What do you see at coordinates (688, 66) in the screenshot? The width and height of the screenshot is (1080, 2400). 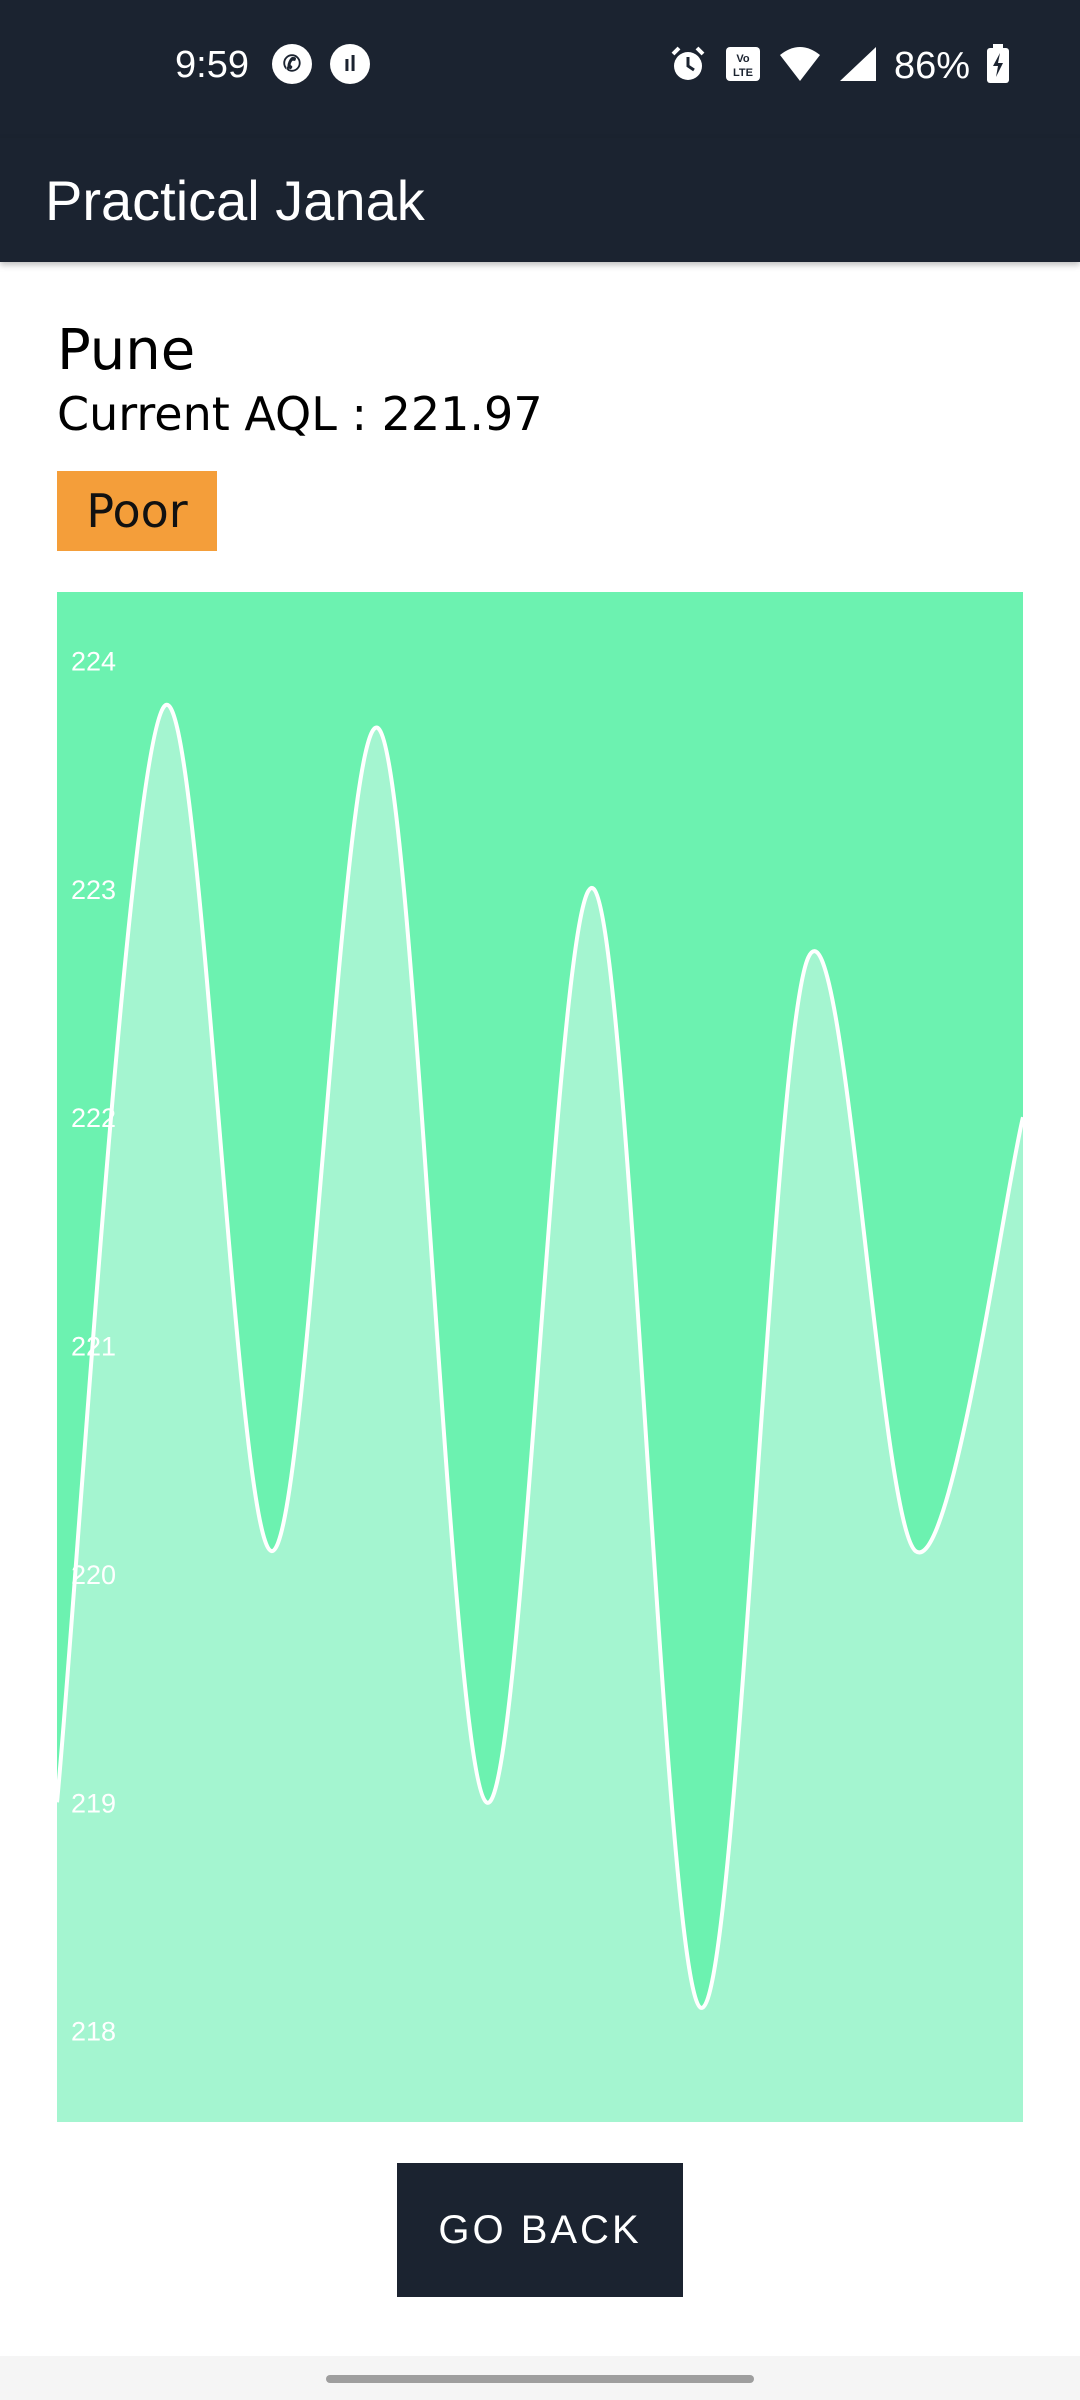 I see `alarm-icon` at bounding box center [688, 66].